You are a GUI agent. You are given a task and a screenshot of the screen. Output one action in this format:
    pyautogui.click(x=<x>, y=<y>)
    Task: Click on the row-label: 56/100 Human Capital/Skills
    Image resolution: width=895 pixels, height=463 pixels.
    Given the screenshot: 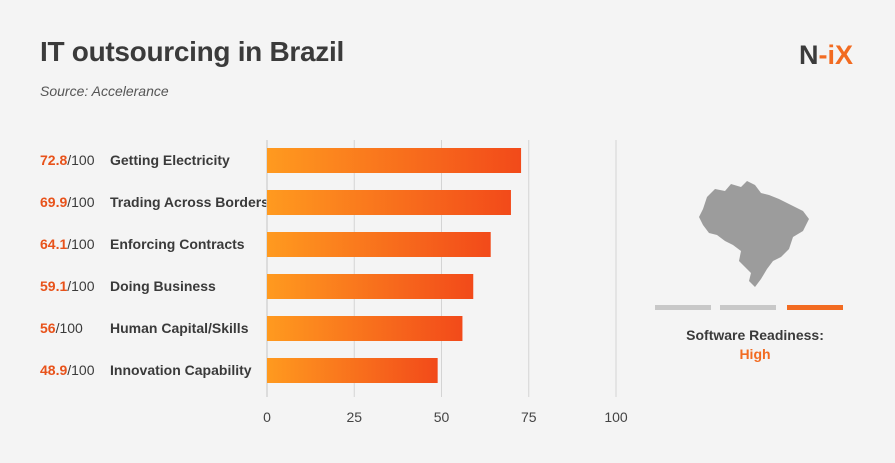 What is the action you would take?
    pyautogui.click(x=144, y=328)
    